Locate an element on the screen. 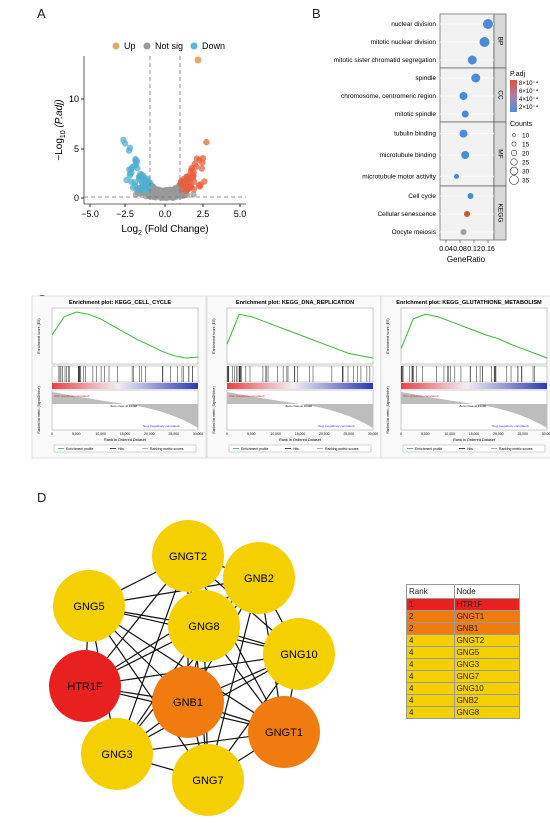 The image size is (550, 823). dotplot-term-label: mitotic nuclear division is located at coordinates (404, 42).